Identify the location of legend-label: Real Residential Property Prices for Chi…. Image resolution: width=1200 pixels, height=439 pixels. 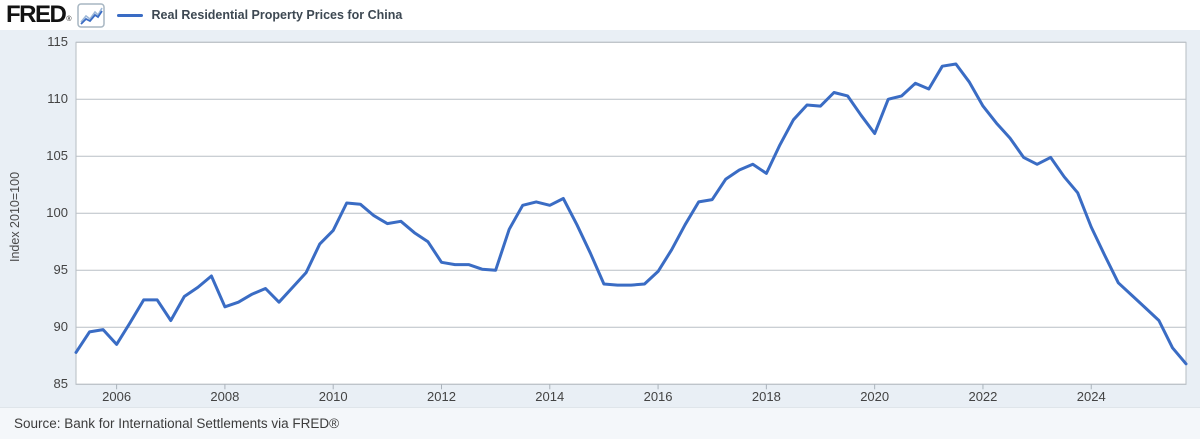
(277, 15).